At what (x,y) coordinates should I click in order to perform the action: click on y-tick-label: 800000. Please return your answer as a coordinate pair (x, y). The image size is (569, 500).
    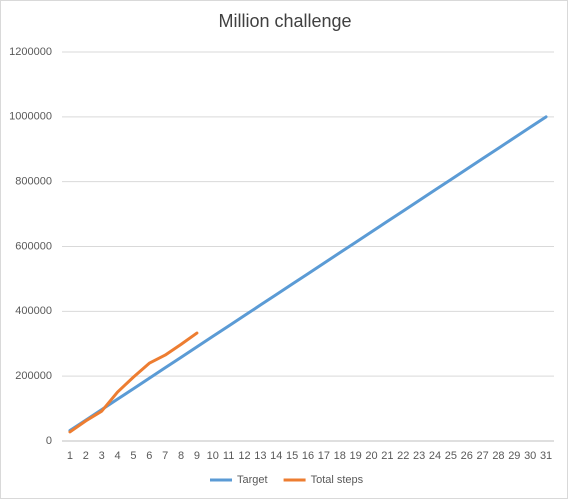
    Looking at the image, I should click on (33, 182).